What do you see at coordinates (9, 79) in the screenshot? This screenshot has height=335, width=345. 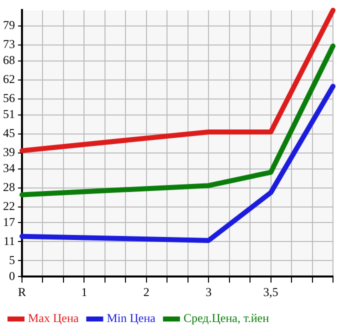 I see `y-tick-label: 62` at bounding box center [9, 79].